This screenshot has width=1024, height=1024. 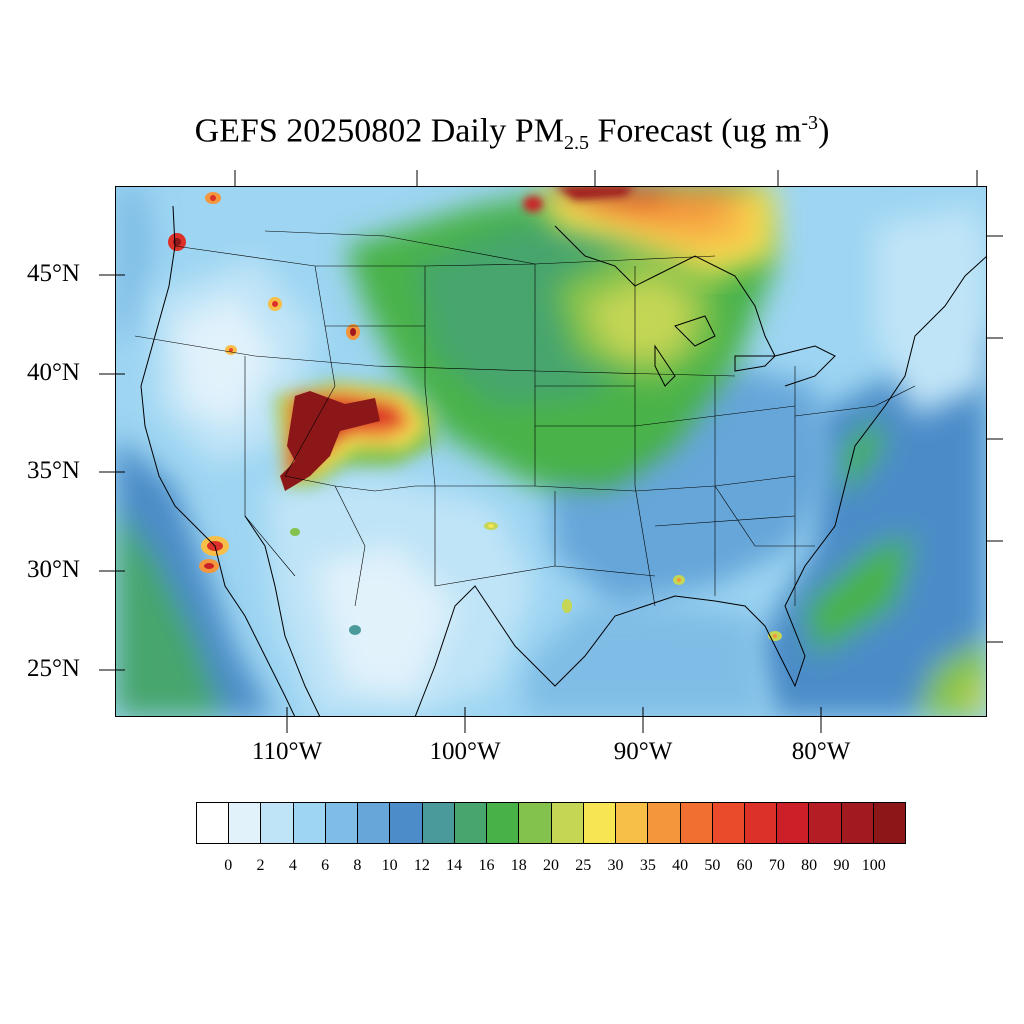 I want to click on title-subscript: 2.5, so click(x=576, y=143).